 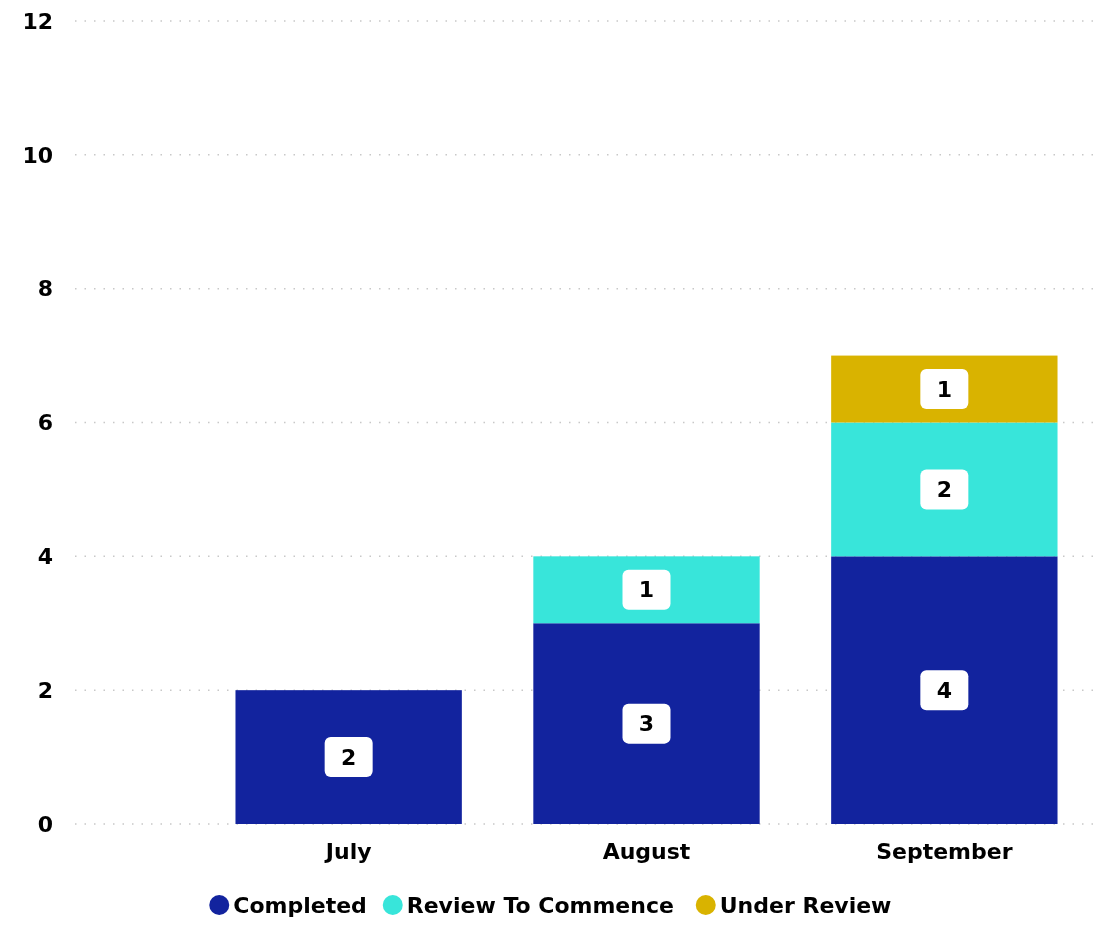 What do you see at coordinates (45, 824) in the screenshot?
I see `y-tick-label: 0` at bounding box center [45, 824].